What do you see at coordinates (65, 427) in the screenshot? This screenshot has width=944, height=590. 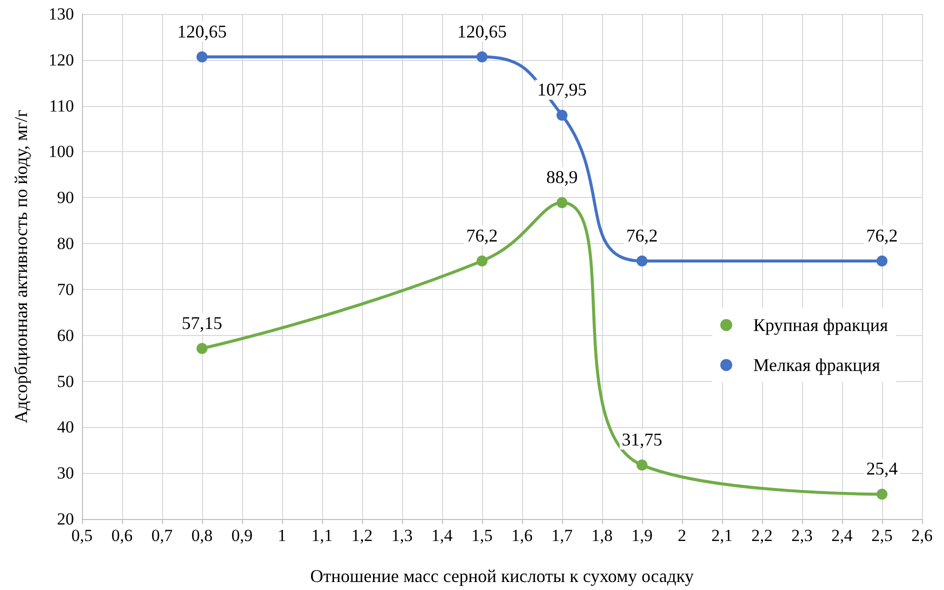 I see `y-tick-label: 40` at bounding box center [65, 427].